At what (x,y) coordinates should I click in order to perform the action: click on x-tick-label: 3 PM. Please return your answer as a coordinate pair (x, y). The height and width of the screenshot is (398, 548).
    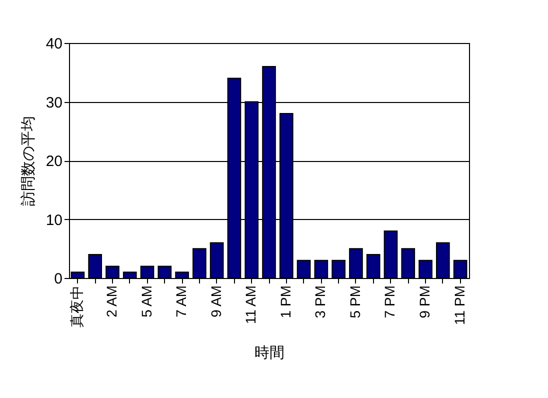
    Looking at the image, I should click on (320, 302).